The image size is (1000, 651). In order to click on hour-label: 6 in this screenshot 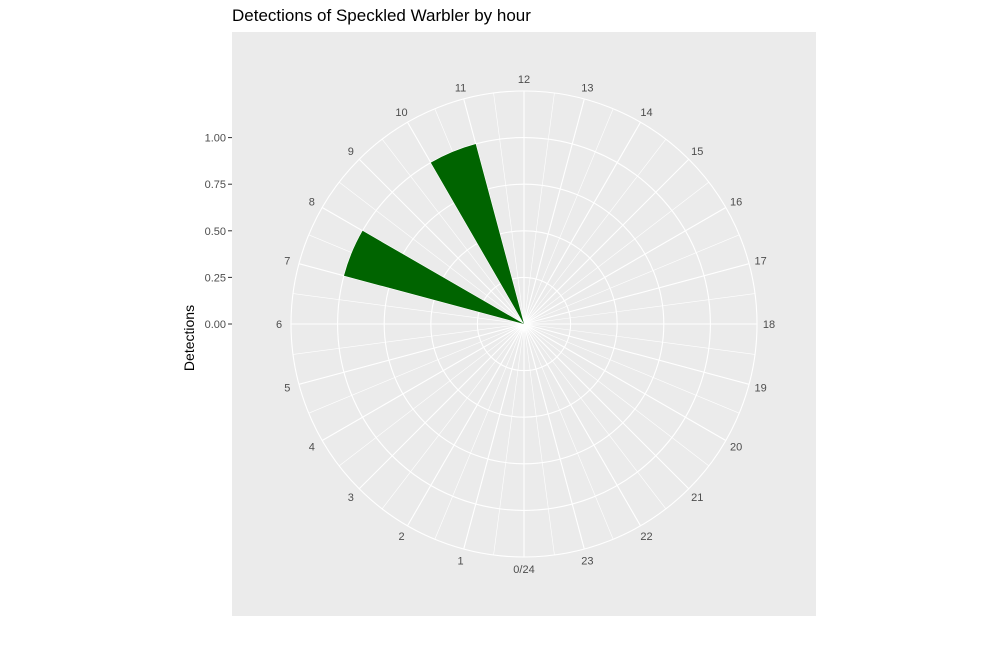, I will do `click(279, 325)`.